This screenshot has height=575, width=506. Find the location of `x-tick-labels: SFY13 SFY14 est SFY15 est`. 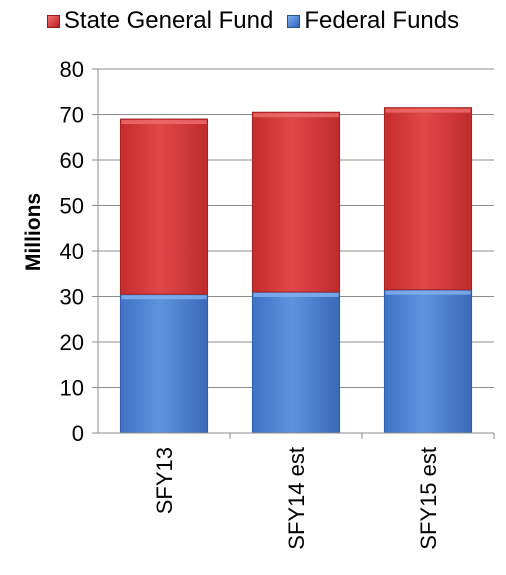

x-tick-labels: SFY13 SFY14 est SFY15 est is located at coordinates (296, 498).